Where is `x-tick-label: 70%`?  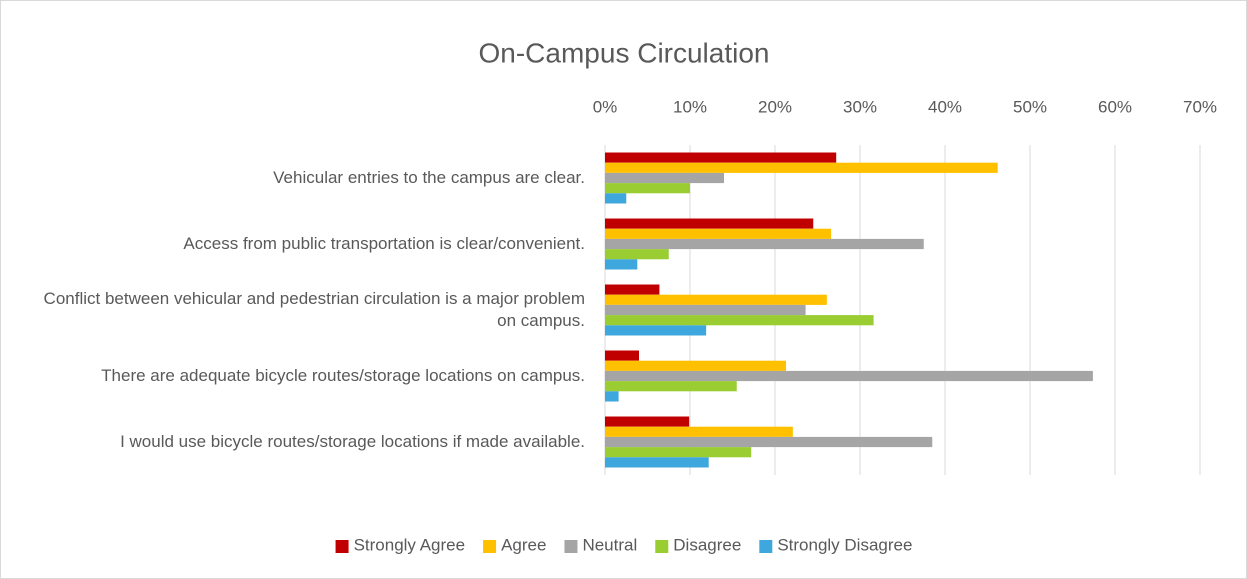 x-tick-label: 70% is located at coordinates (1200, 106).